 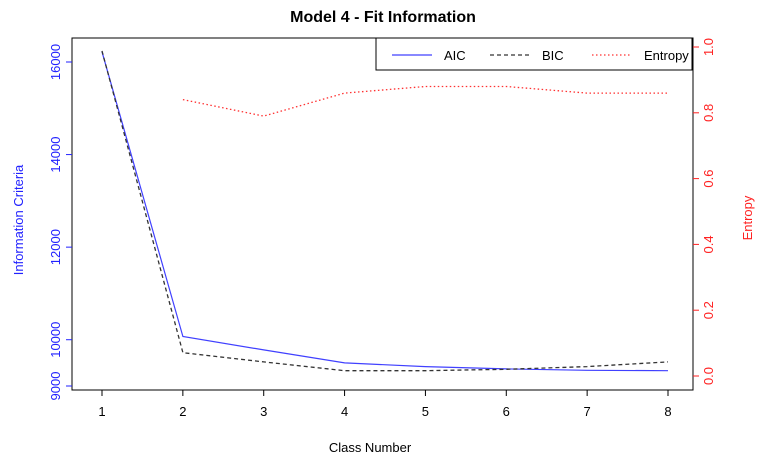 What do you see at coordinates (55, 340) in the screenshot?
I see `left-y-tick-label: 10000` at bounding box center [55, 340].